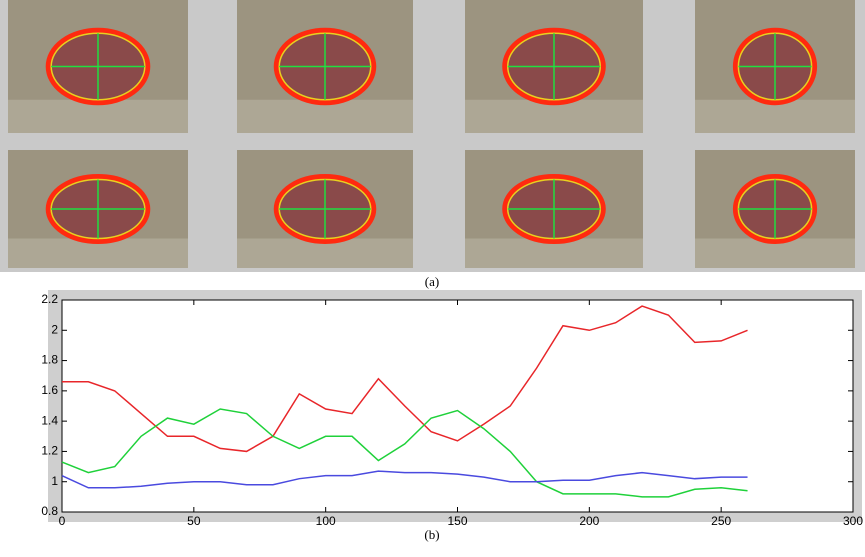 This screenshot has height=557, width=865. Describe the element at coordinates (432, 281) in the screenshot. I see `caption-a: (a)` at that location.